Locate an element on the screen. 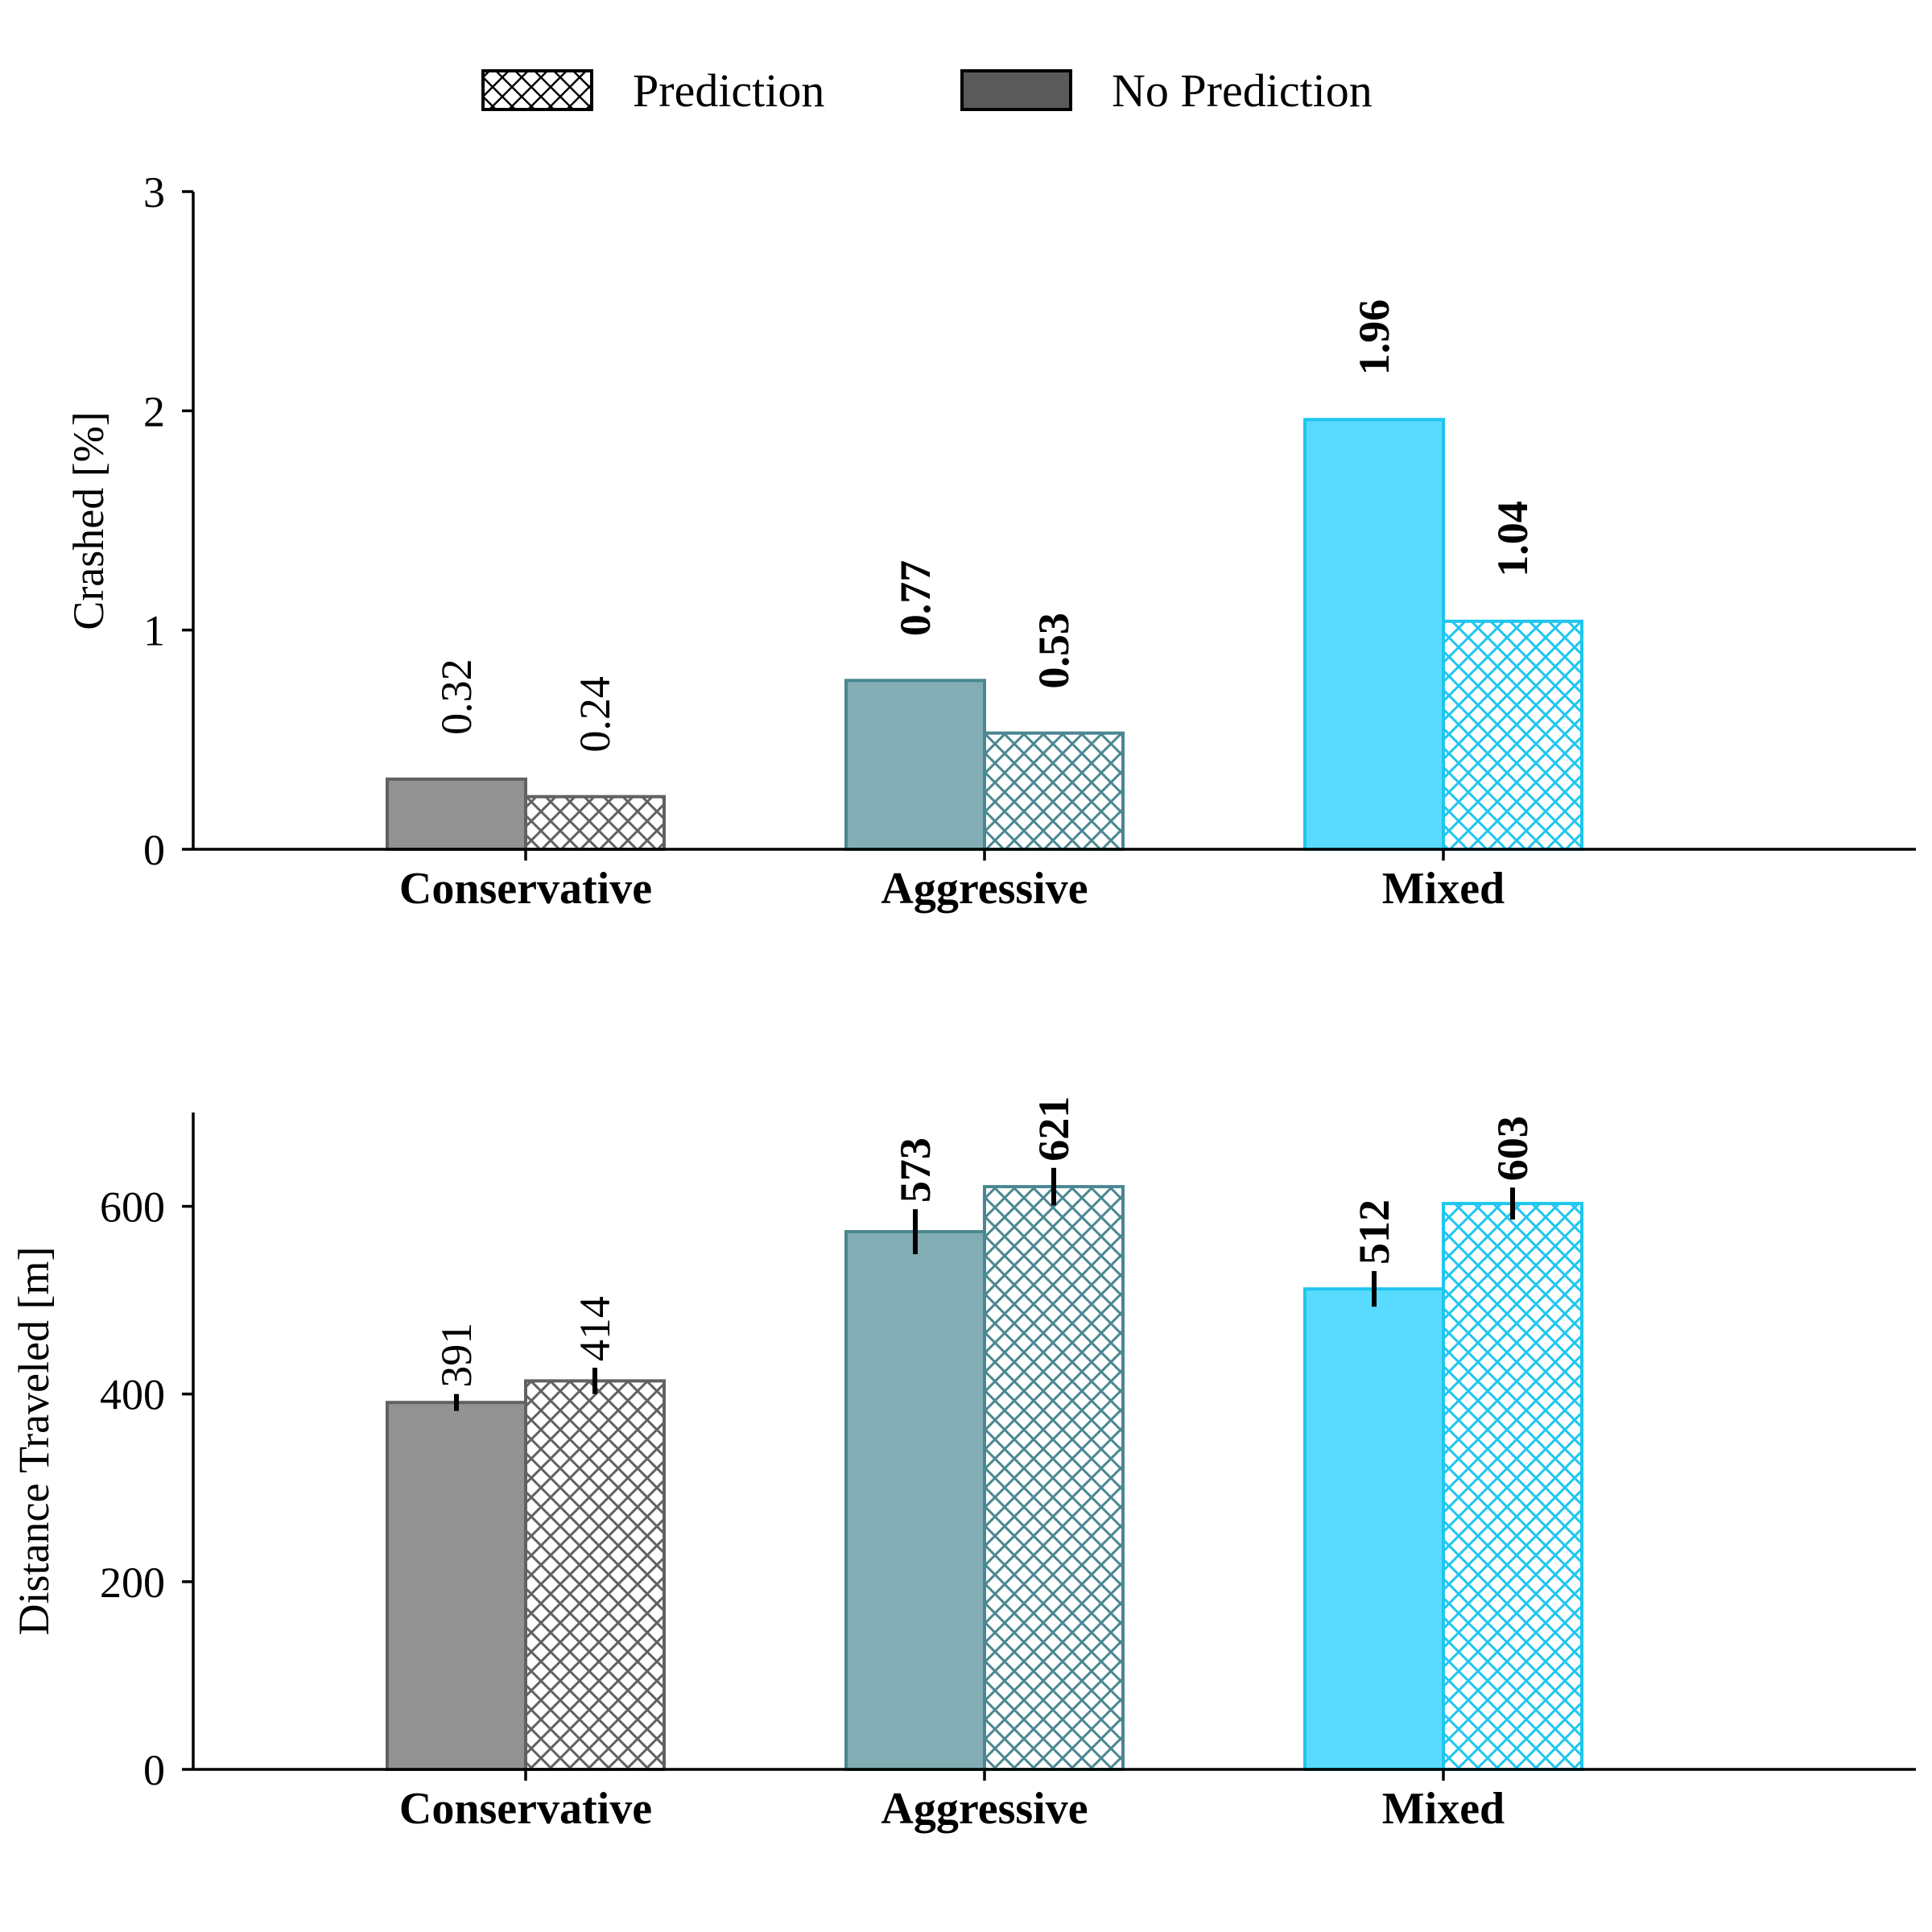  distance-category-label: Aggressive is located at coordinates (984, 1809).